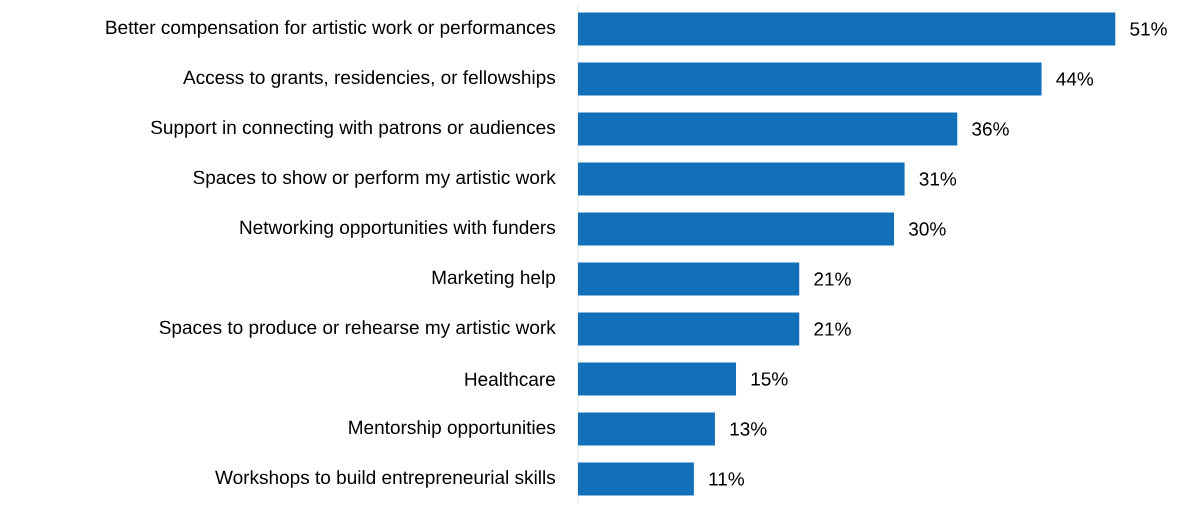 This screenshot has height=508, width=1181. I want to click on y-tick-label: Mentorship opportunities, so click(452, 429).